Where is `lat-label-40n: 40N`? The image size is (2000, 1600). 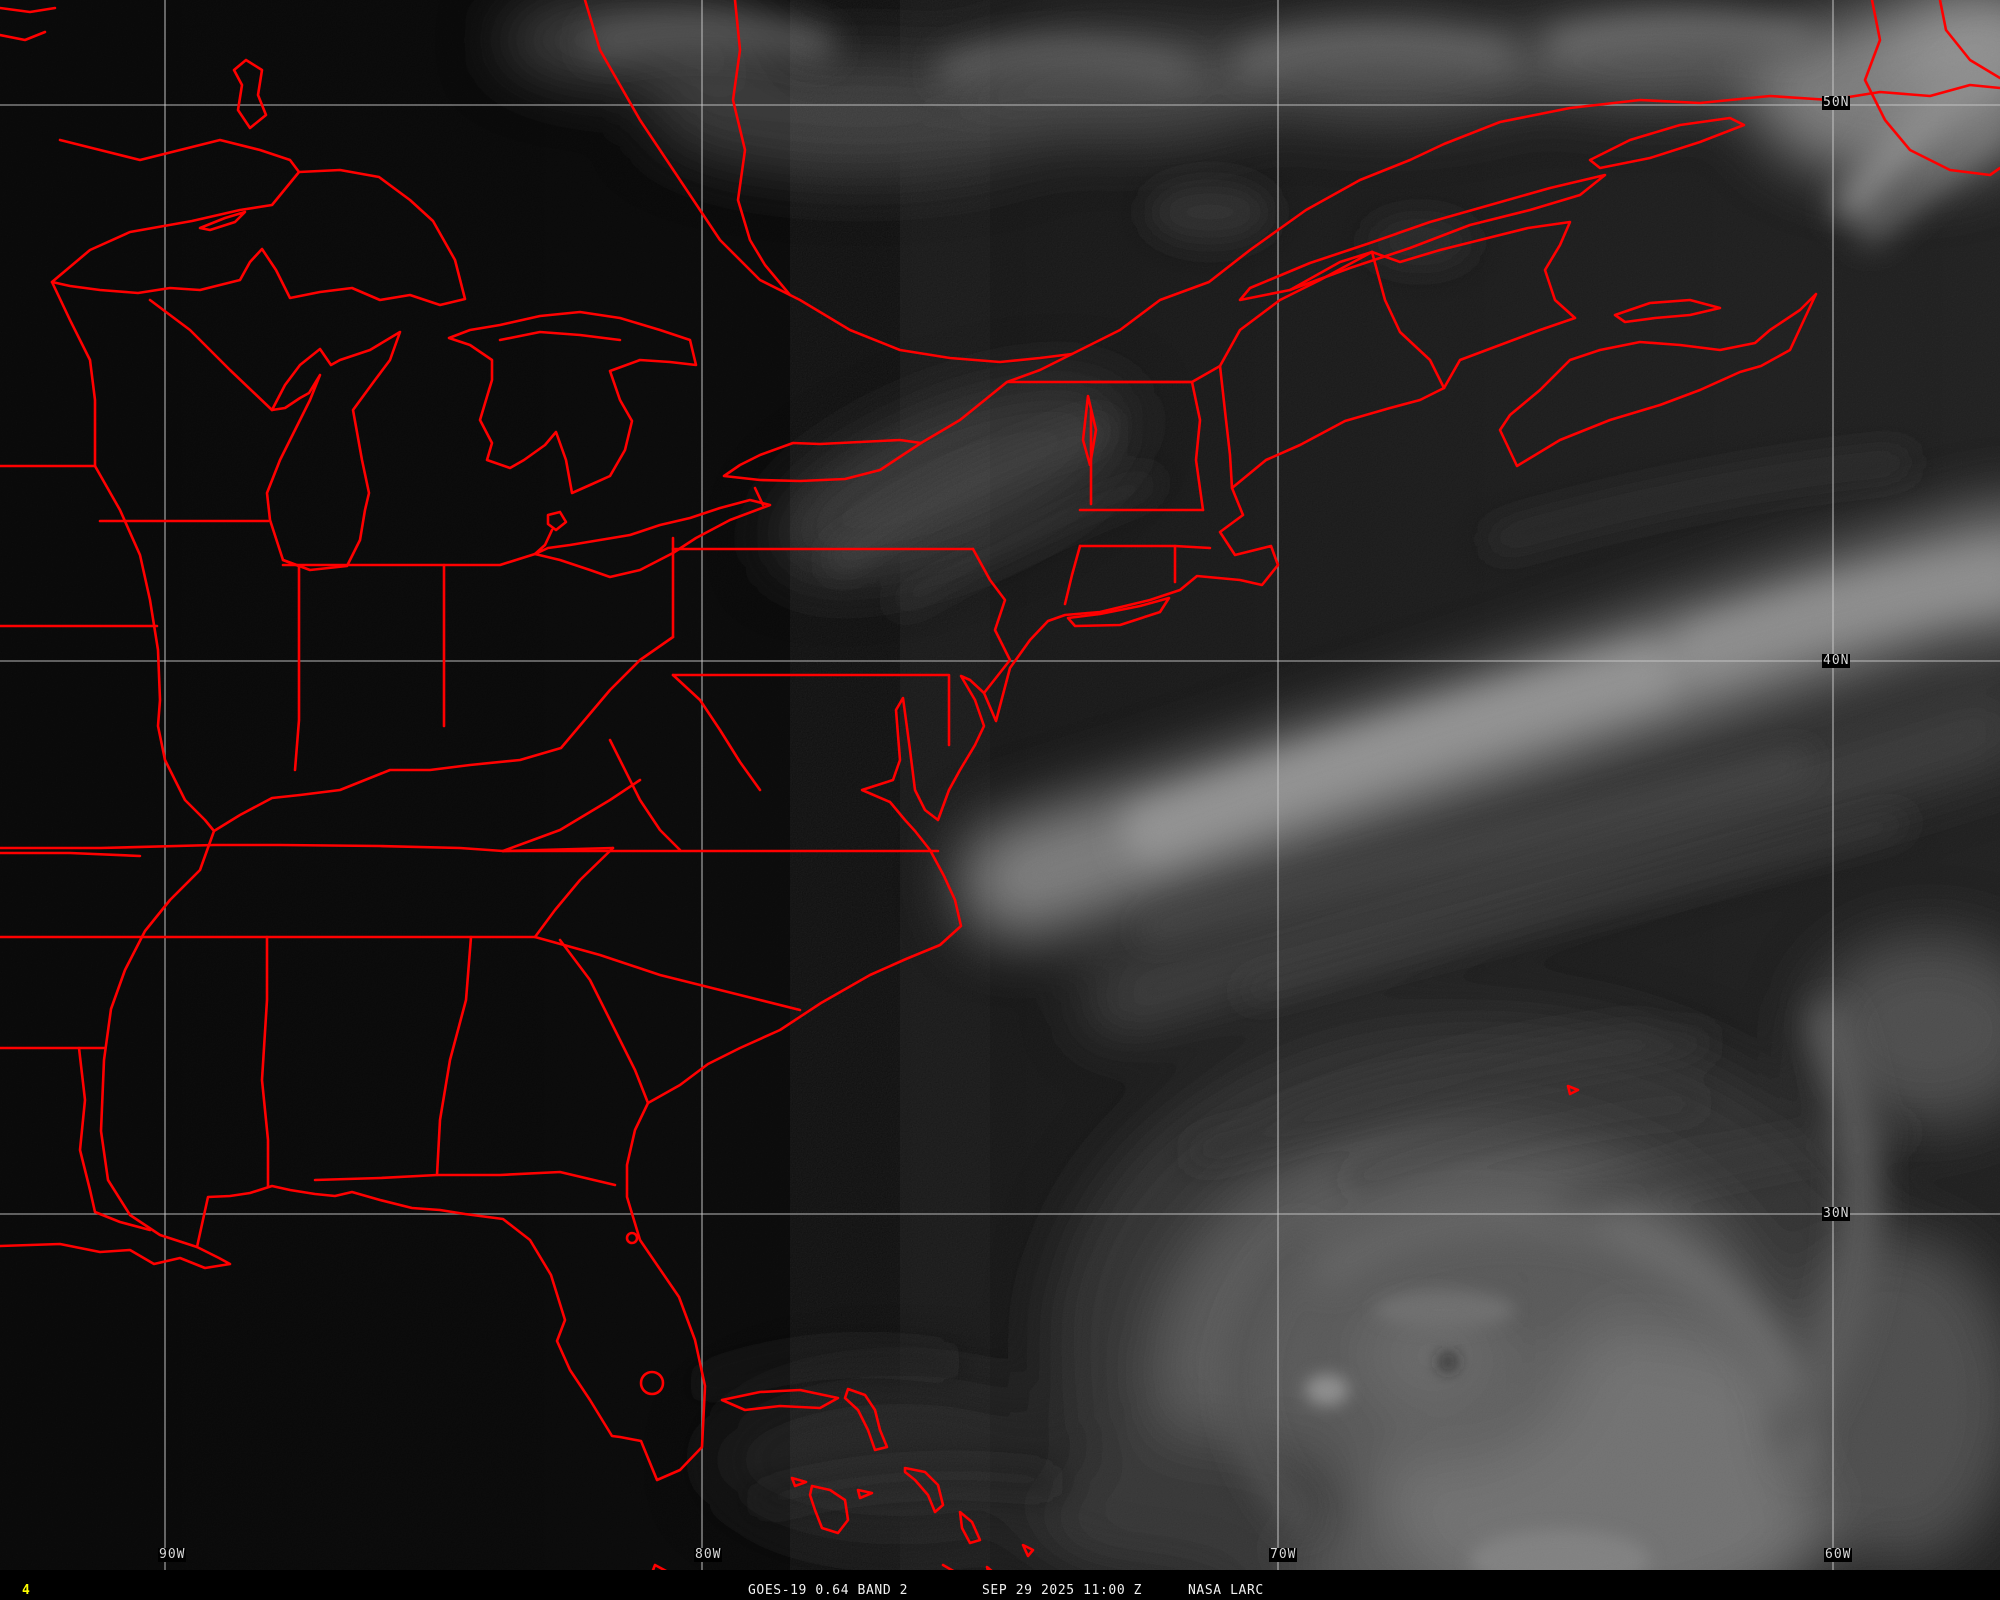
lat-label-40n: 40N is located at coordinates (1836, 660).